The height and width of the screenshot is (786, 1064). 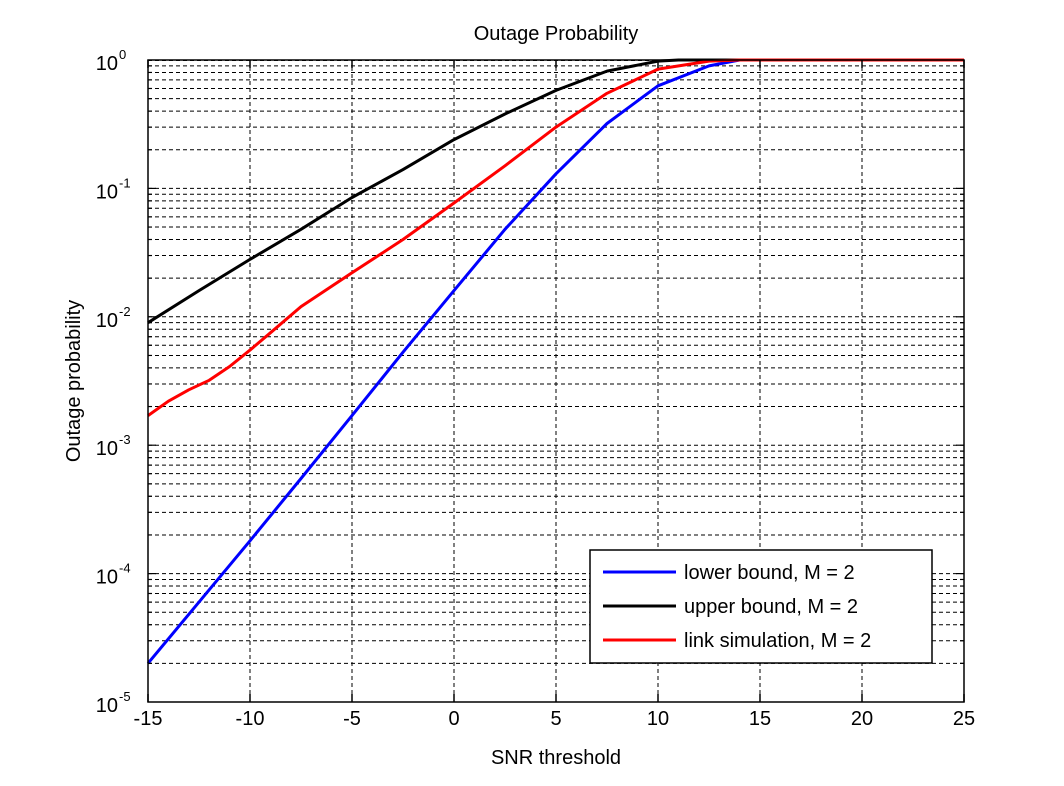 I want to click on y-tick-exponent: -1, so click(x=125, y=182).